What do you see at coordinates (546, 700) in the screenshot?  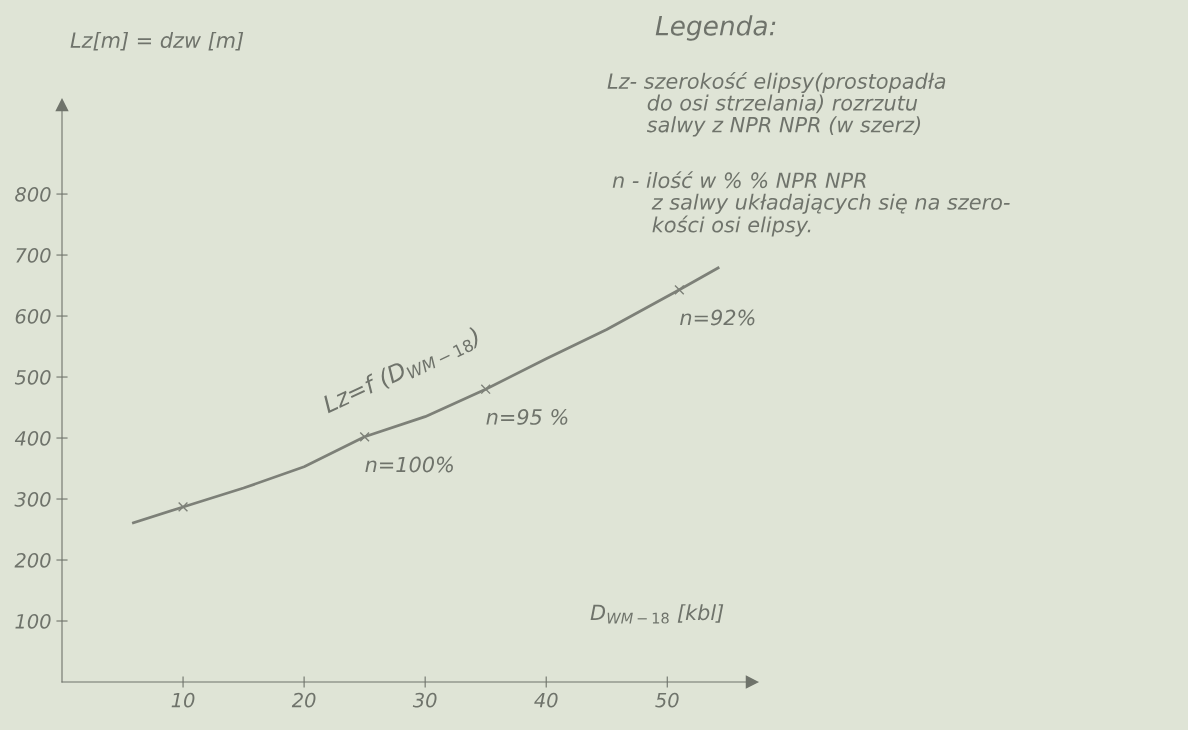 I see `x-tick-label: 40` at bounding box center [546, 700].